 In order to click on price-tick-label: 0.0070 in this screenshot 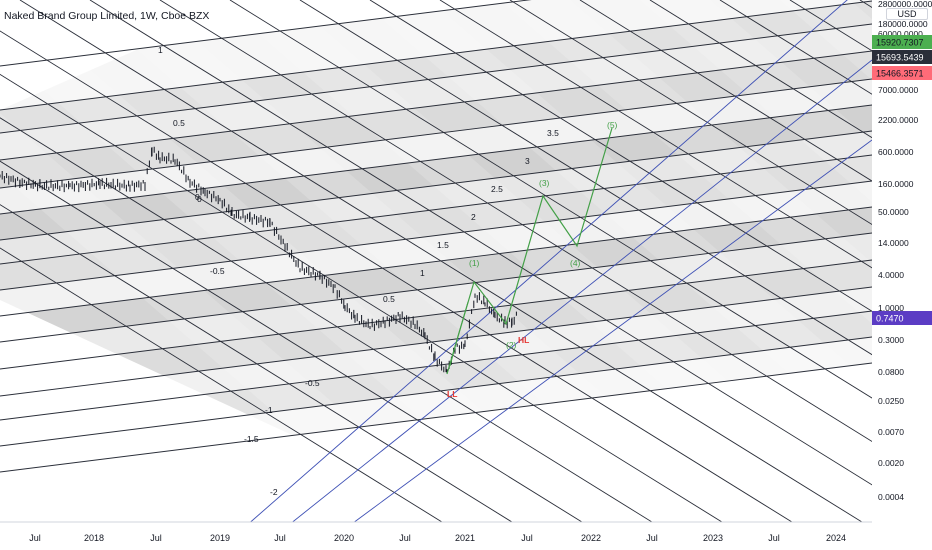, I will do `click(891, 432)`.